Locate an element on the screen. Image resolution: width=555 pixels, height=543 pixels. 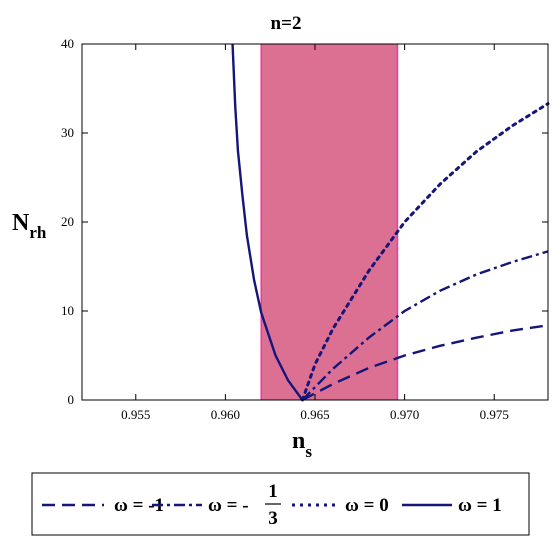
x-axis-label-sub: s is located at coordinates (308, 451).